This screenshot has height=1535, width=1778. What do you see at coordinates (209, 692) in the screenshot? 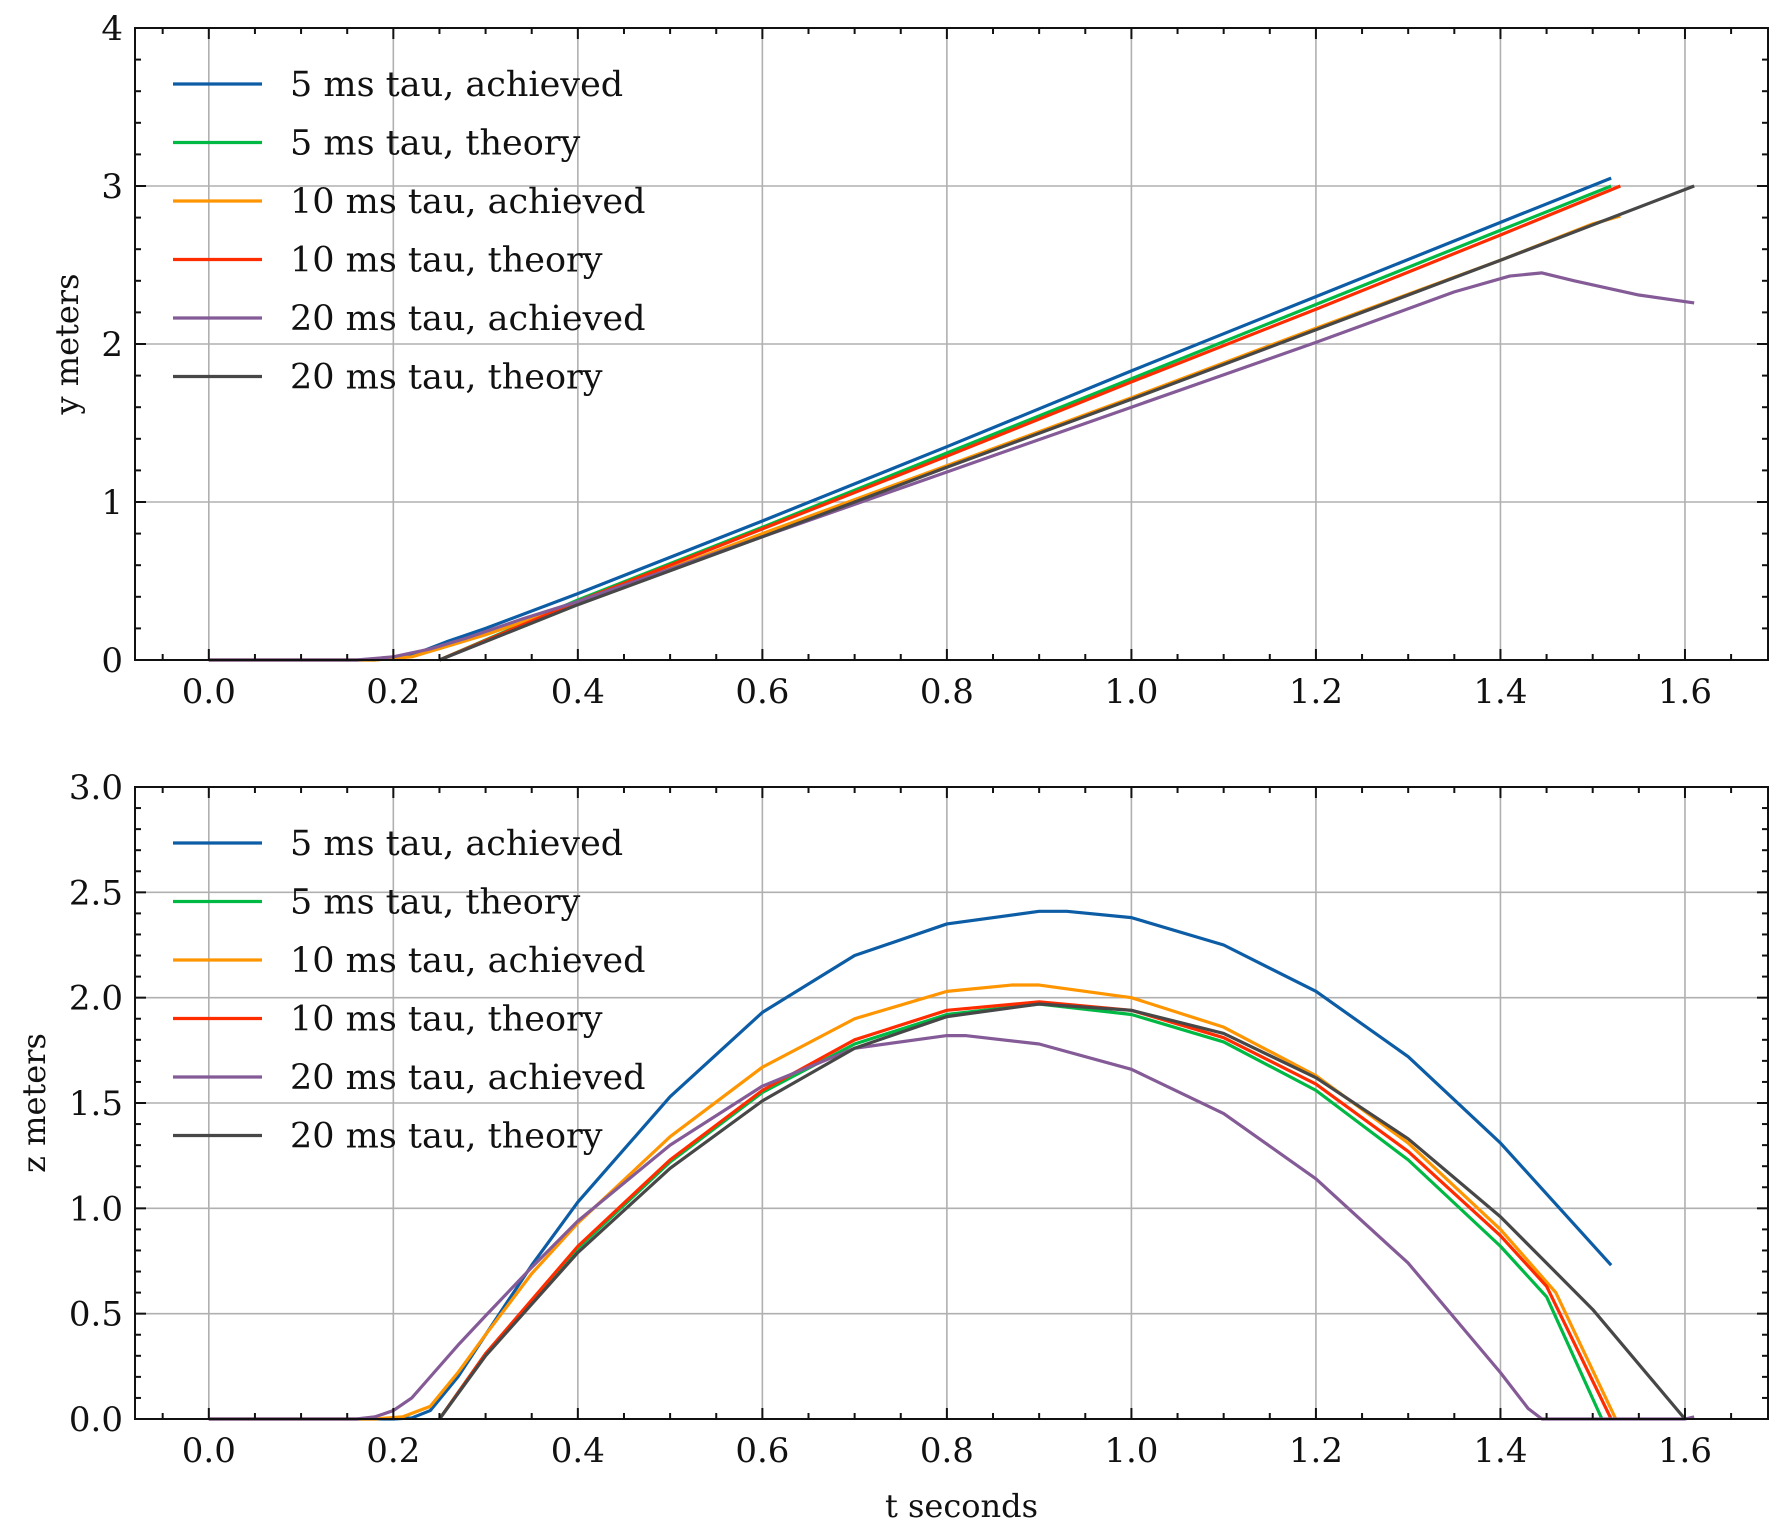
I see `top-xtick-label: 0.0` at bounding box center [209, 692].